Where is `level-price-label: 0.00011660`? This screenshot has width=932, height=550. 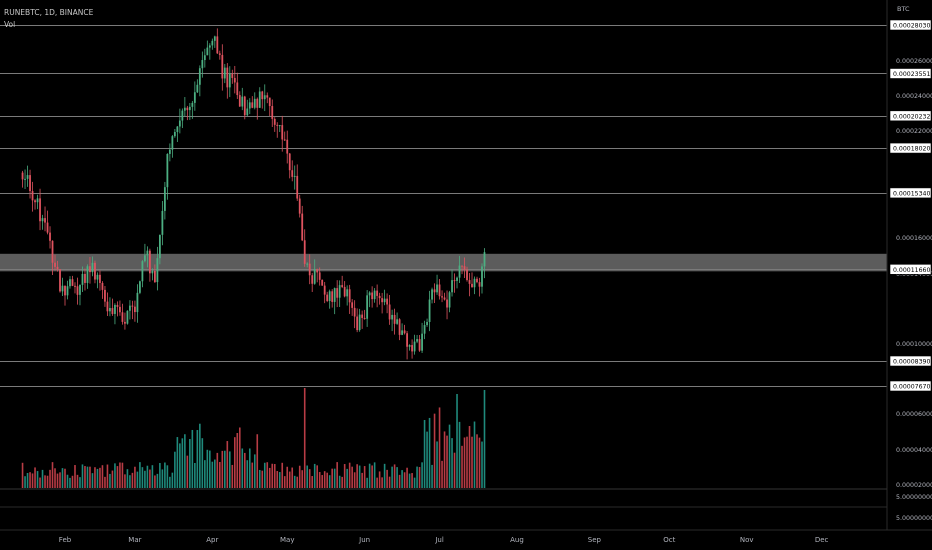
level-price-label: 0.00011660 is located at coordinates (911, 270).